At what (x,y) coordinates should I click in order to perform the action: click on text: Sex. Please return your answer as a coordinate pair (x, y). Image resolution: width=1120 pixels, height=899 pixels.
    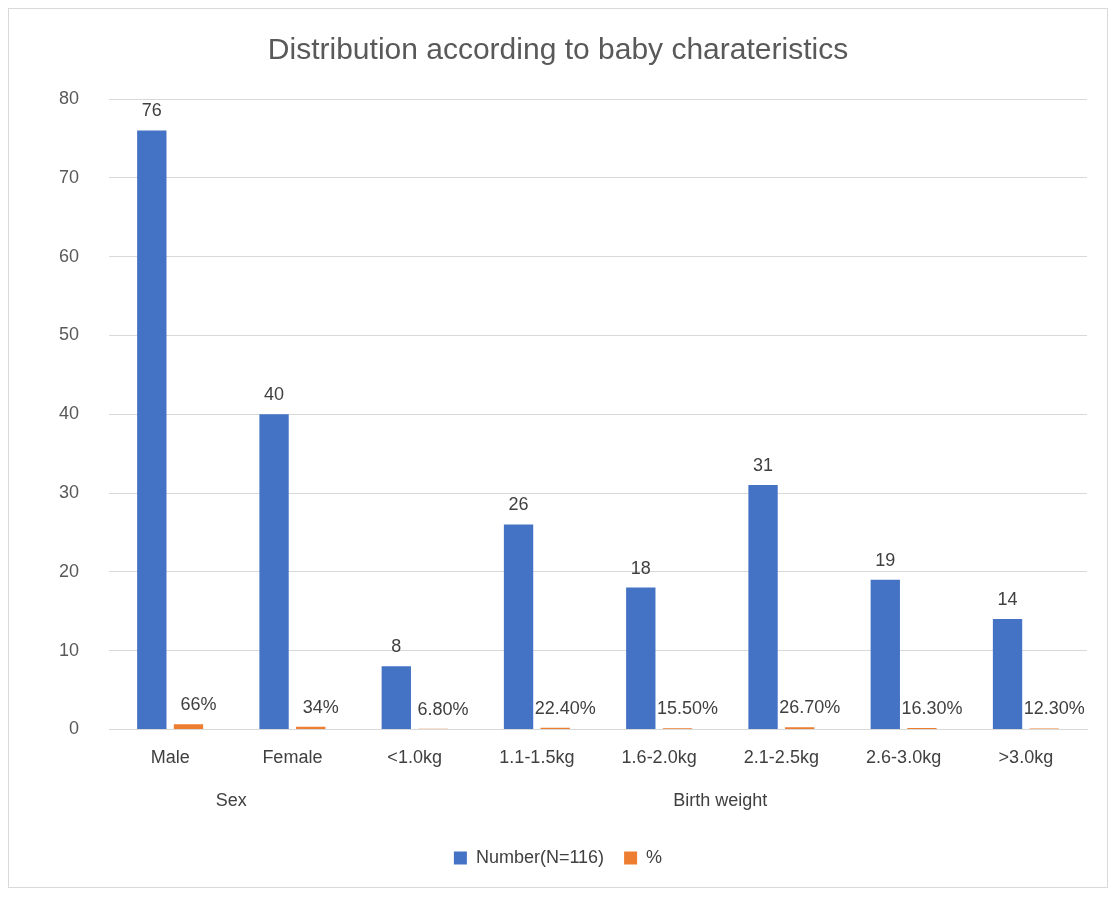
    Looking at the image, I should click on (231, 800).